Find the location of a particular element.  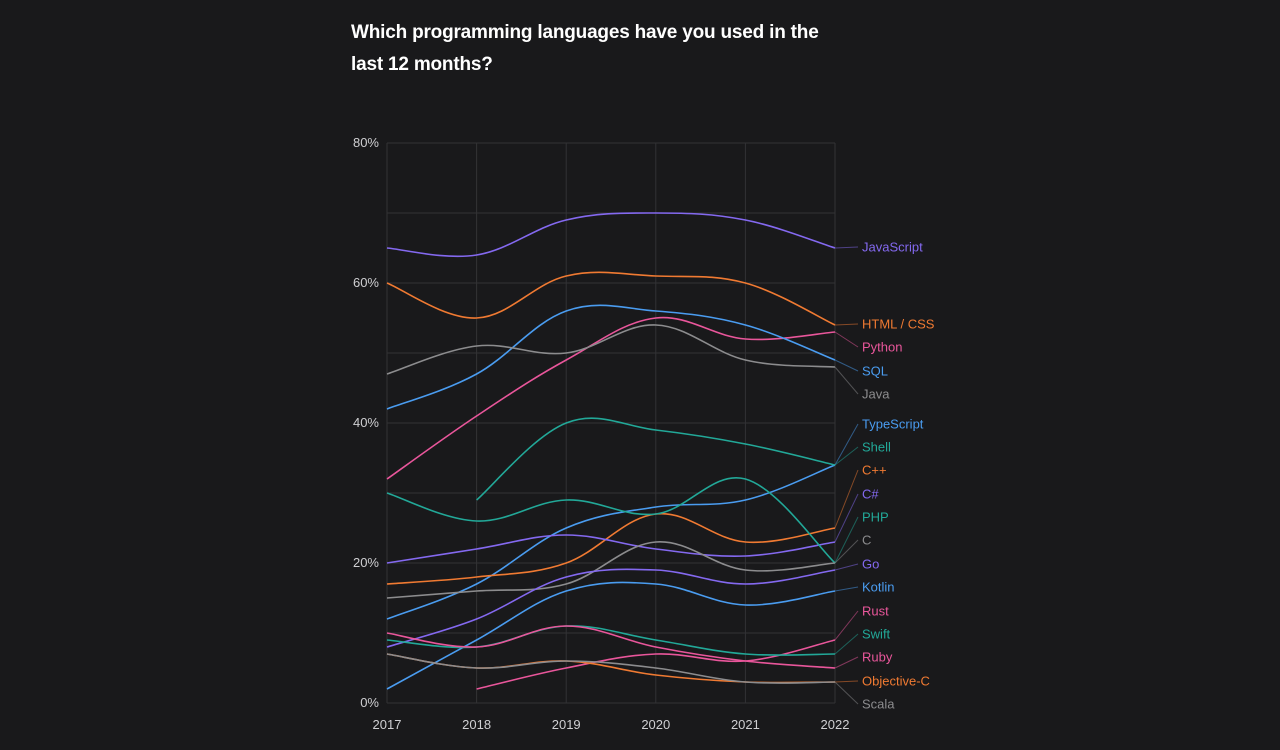

series-line-python is located at coordinates (611, 398).